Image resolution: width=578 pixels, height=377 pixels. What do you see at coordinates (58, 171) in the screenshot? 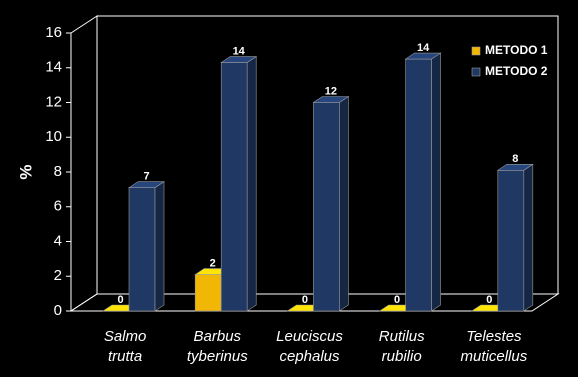
I see `y-tick-label: 8` at bounding box center [58, 171].